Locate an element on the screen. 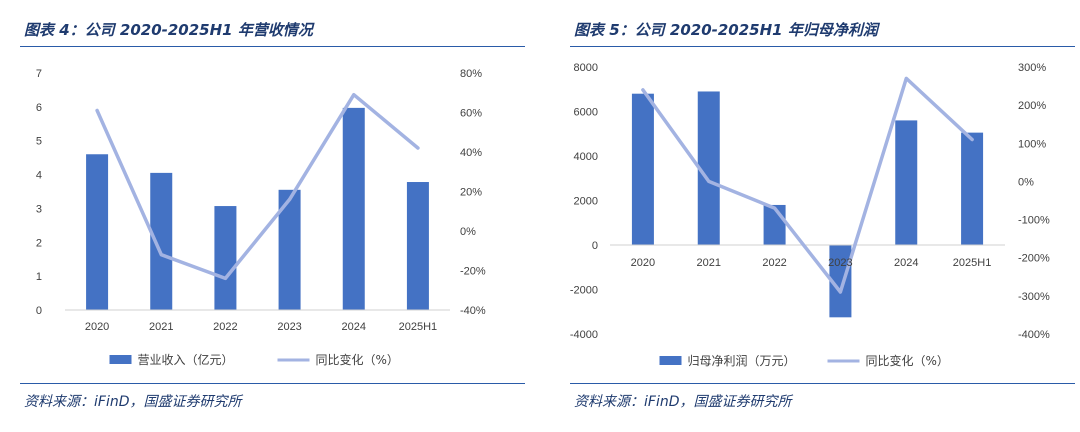 The width and height of the screenshot is (1080, 432). figure-title: 图表 4：公司 2020-2025H1 年营收情况 is located at coordinates (168, 30).